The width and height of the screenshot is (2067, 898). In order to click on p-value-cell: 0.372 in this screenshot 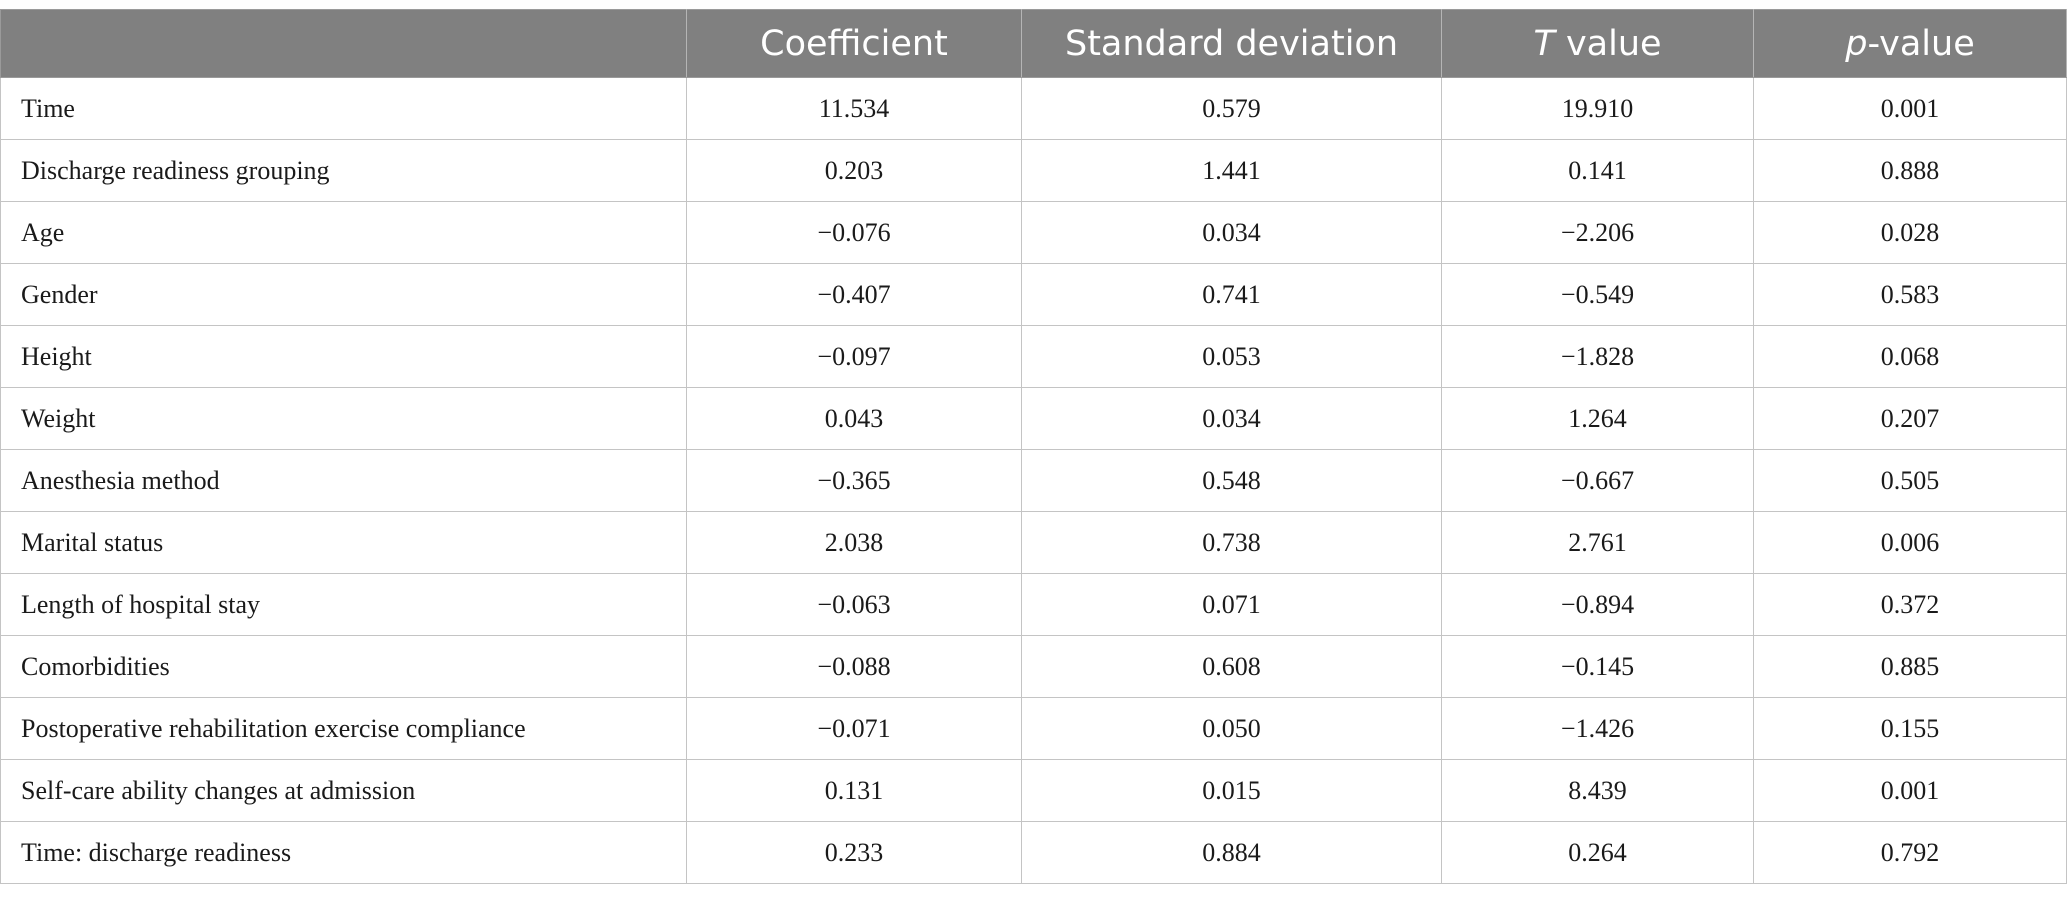, I will do `click(1910, 604)`.